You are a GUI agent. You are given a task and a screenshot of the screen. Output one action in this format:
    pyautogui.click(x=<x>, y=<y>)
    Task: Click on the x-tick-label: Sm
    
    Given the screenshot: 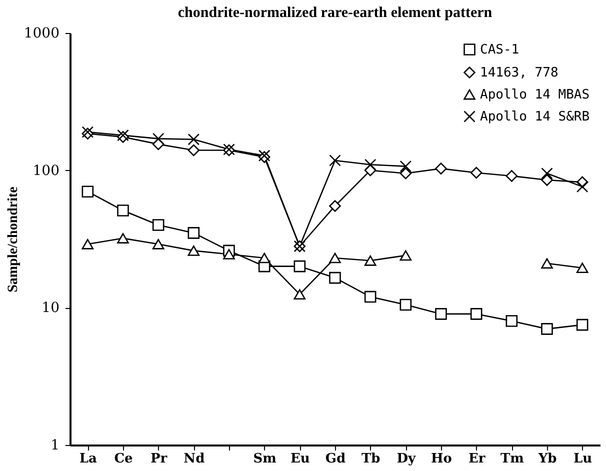 What is the action you would take?
    pyautogui.click(x=265, y=459)
    